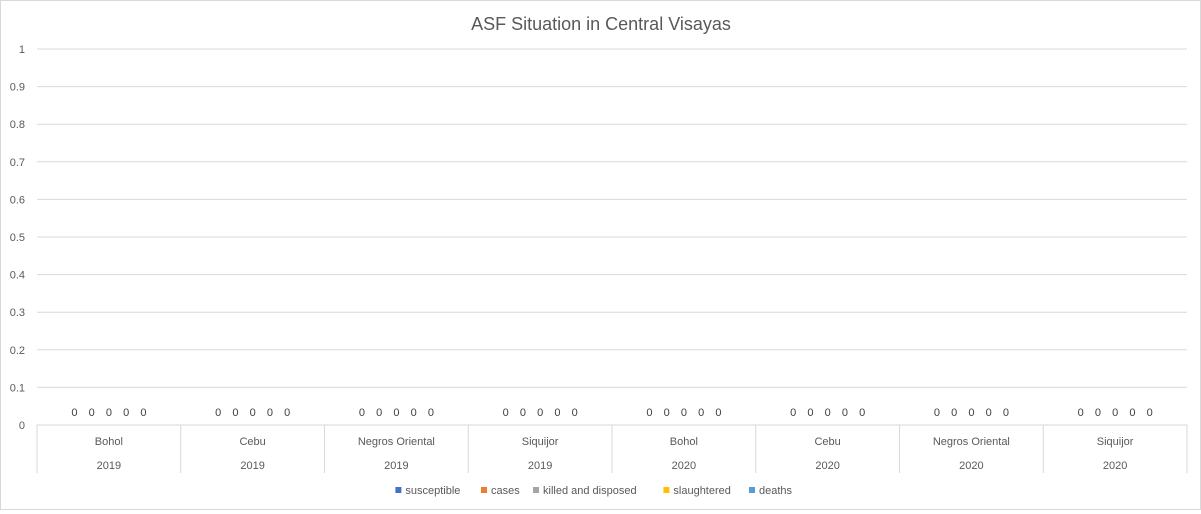  Describe the element at coordinates (17, 88) in the screenshot. I see `y-tick-label: 0.9` at that location.